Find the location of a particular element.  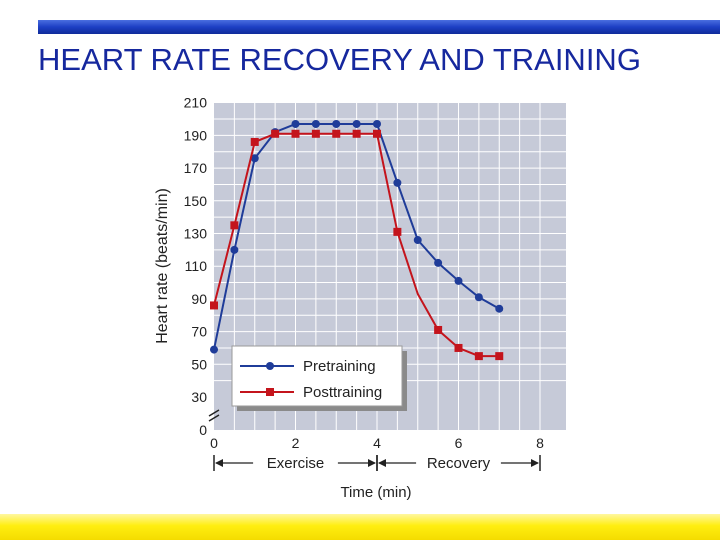

y-tick-label: 190 is located at coordinates (196, 135).